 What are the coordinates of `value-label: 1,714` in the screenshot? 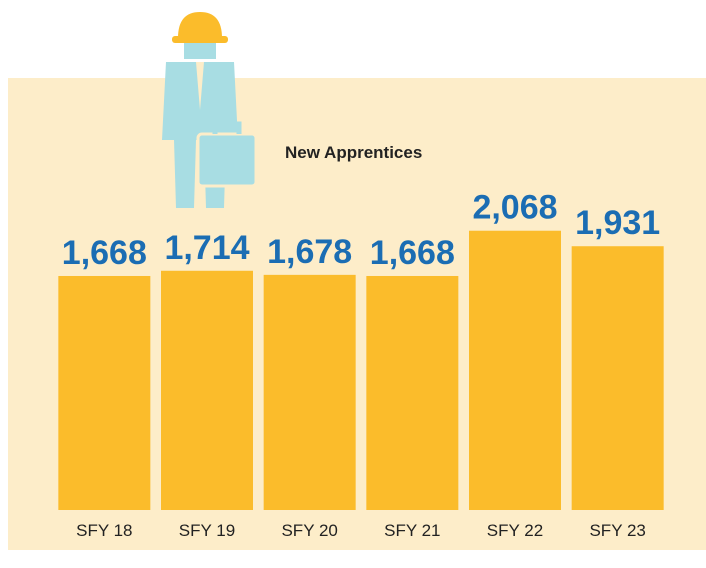 It's located at (206, 248).